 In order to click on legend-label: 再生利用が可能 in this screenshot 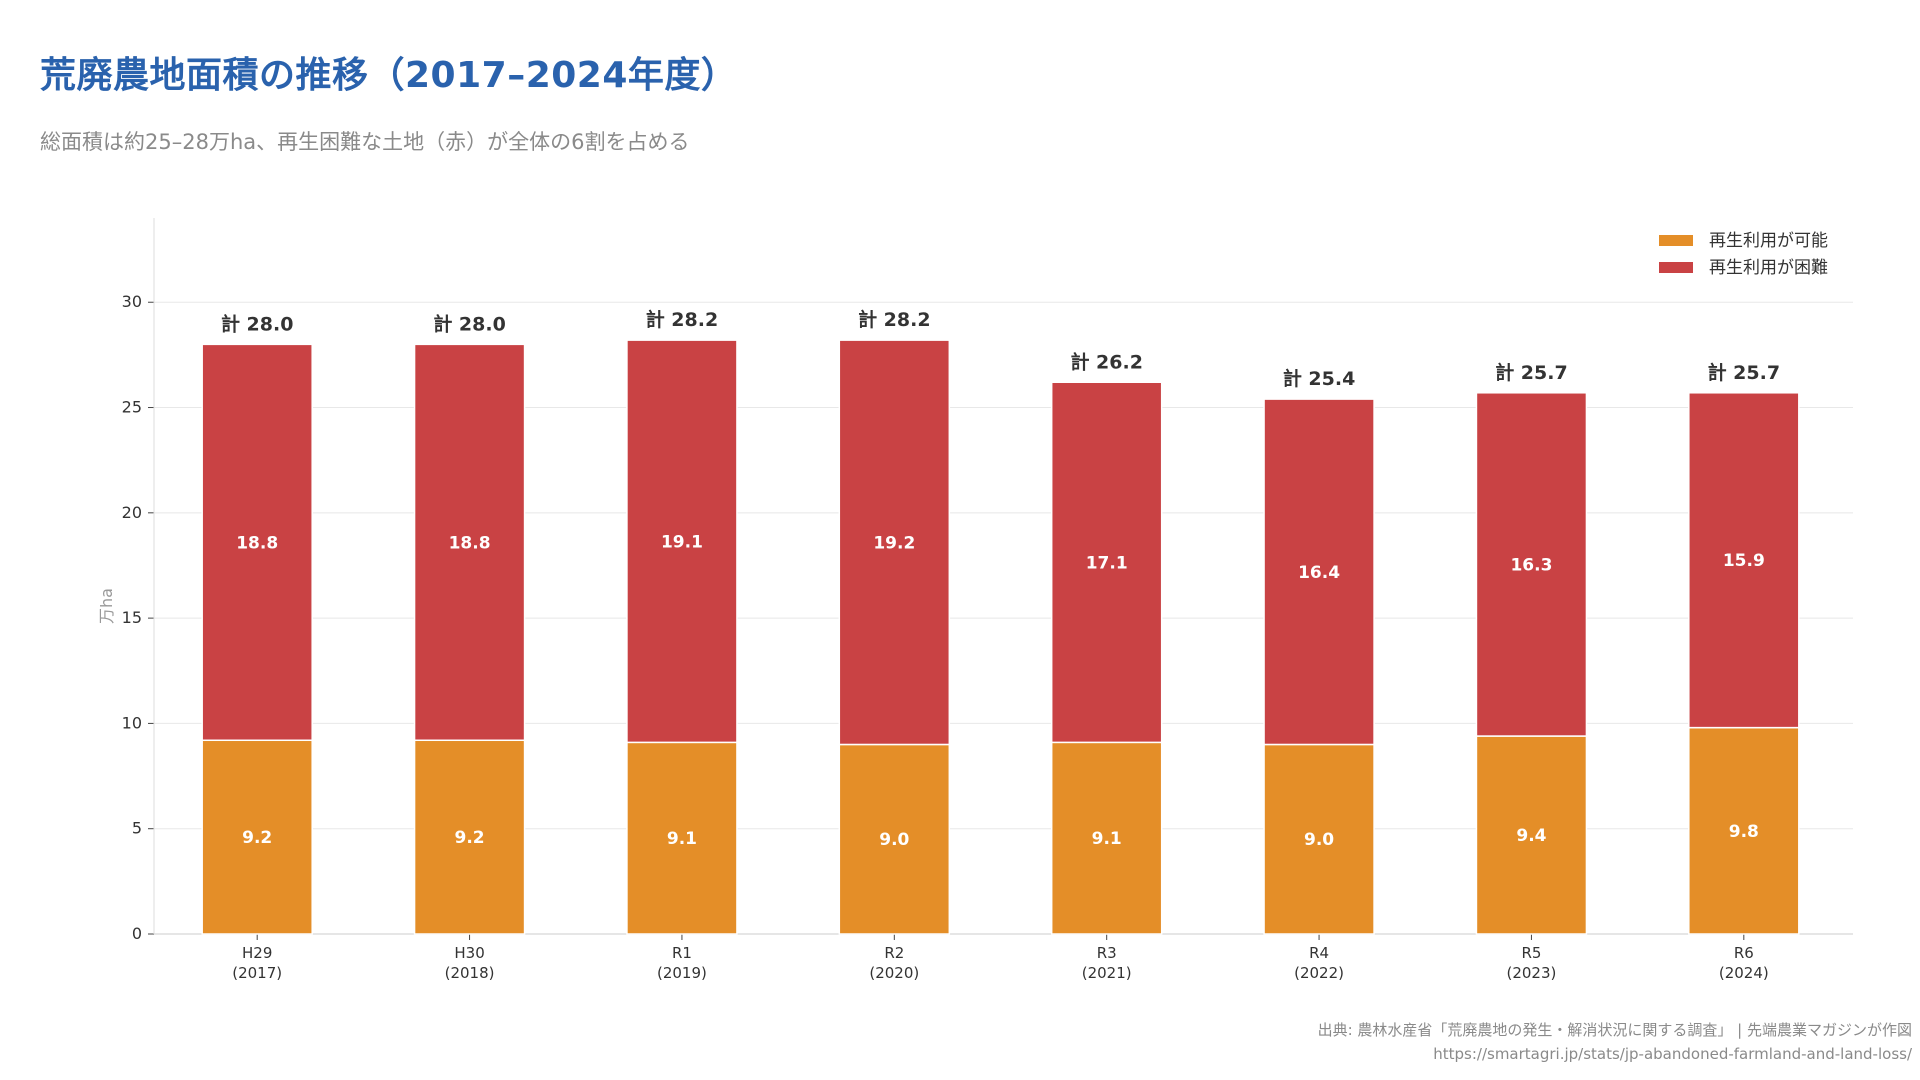, I will do `click(1768, 241)`.